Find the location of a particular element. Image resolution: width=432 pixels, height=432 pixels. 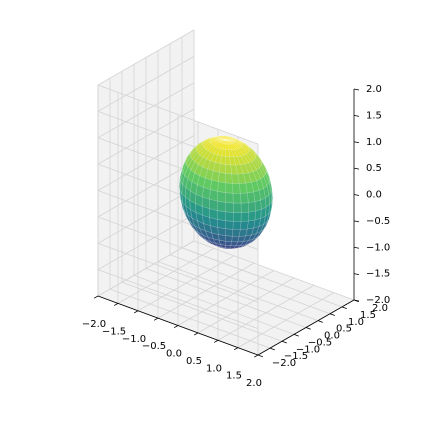

x-tick-label: −1.0 is located at coordinates (134, 339).